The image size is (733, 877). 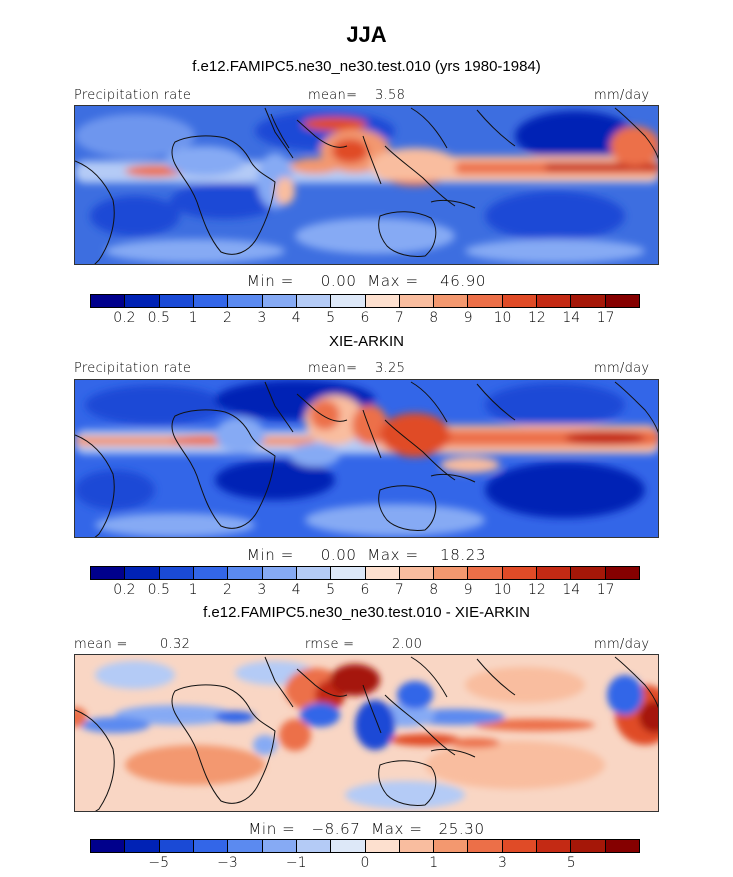 I want to click on panel2-map, so click(x=366, y=458).